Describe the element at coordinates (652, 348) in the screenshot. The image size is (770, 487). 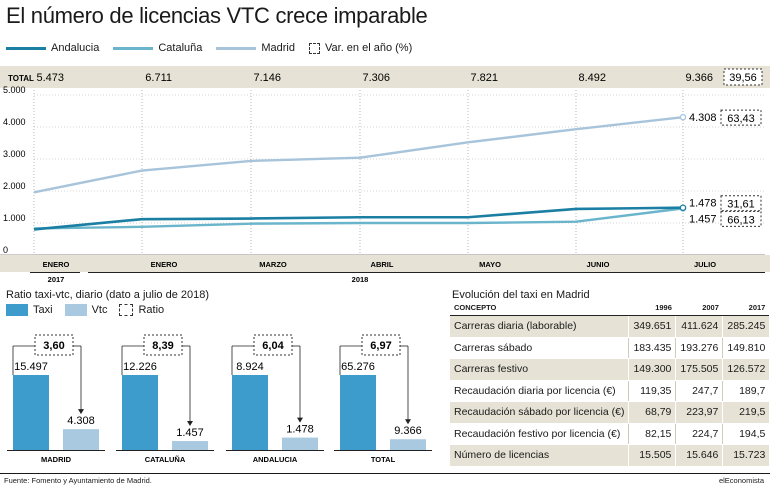
I see `table-cell: 183.435` at that location.